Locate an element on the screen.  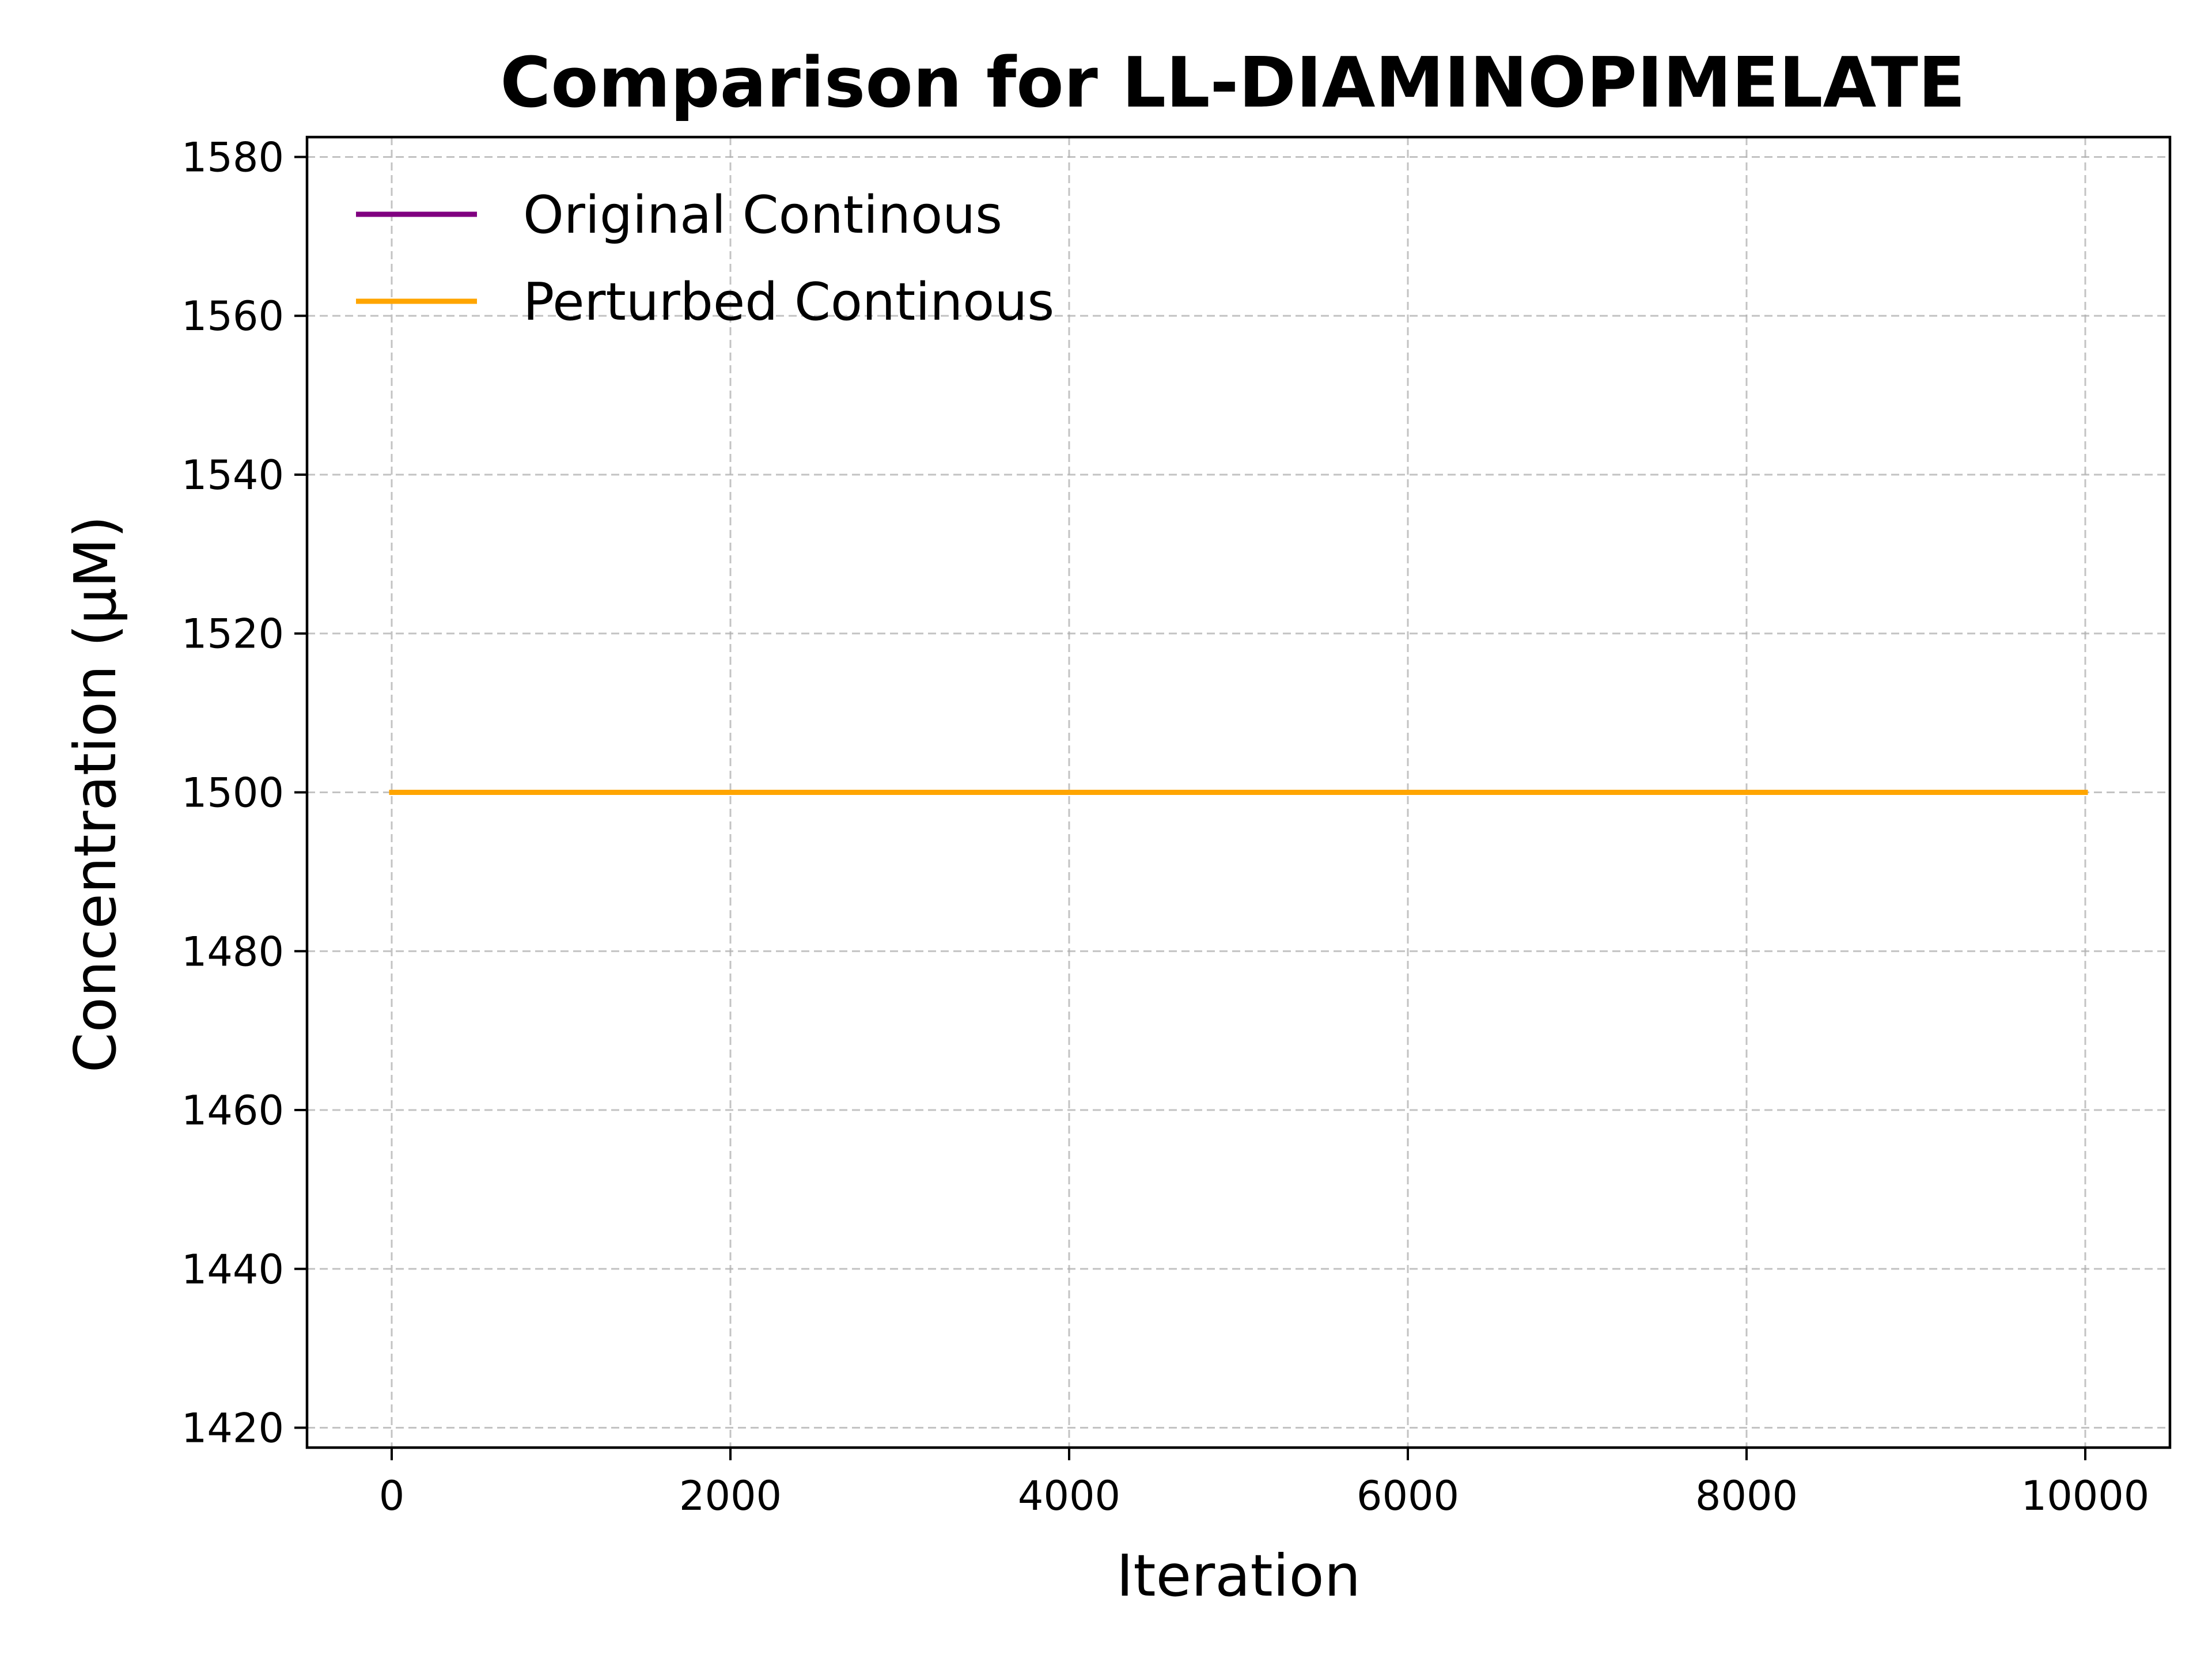
y-tick-label: 1420 is located at coordinates (232, 1428).